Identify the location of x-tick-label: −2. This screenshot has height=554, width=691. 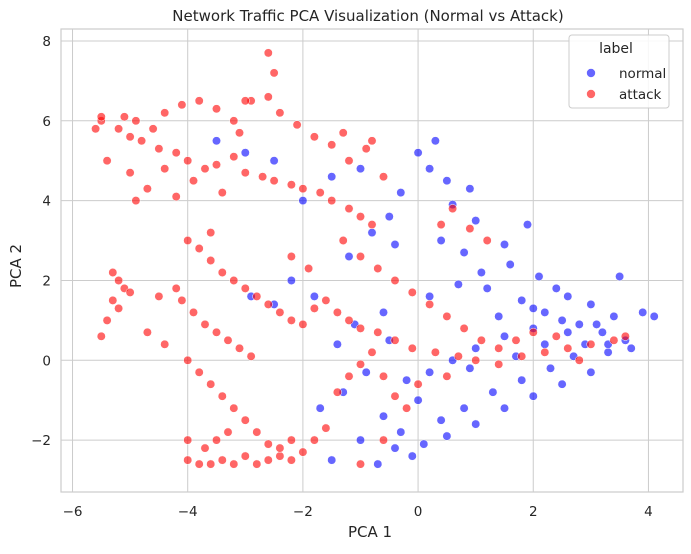
(303, 512).